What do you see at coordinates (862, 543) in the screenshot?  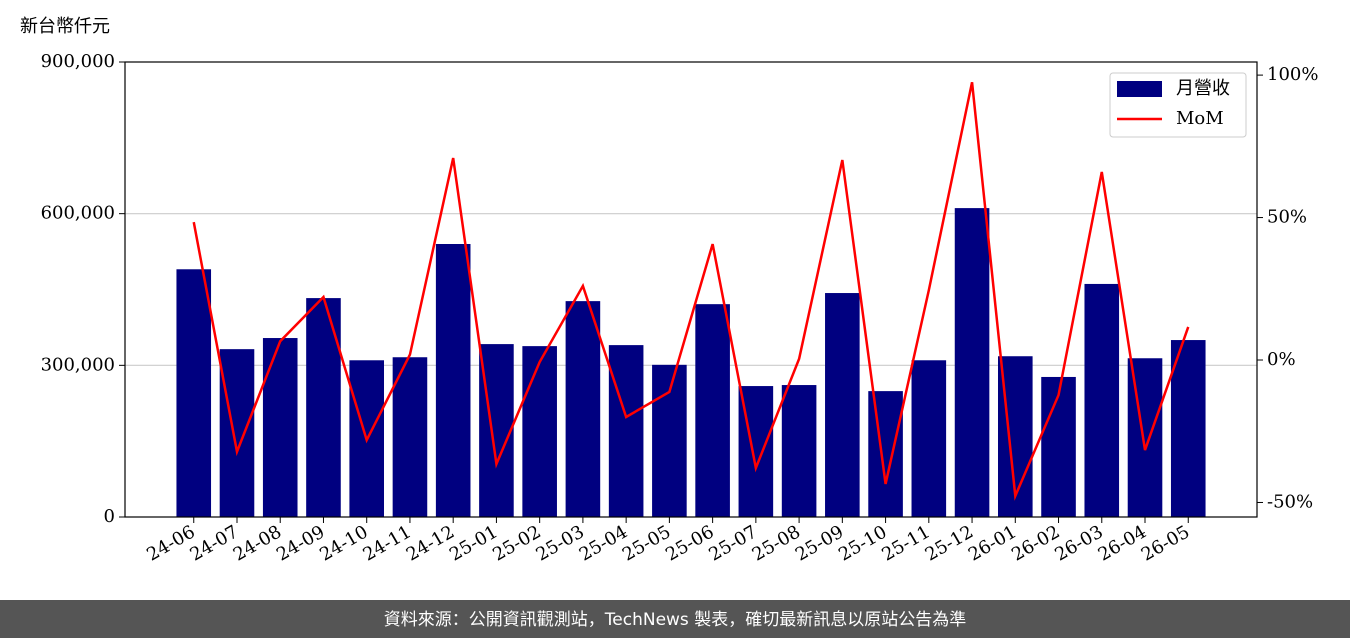 I see `x-tick-label: 25-10` at bounding box center [862, 543].